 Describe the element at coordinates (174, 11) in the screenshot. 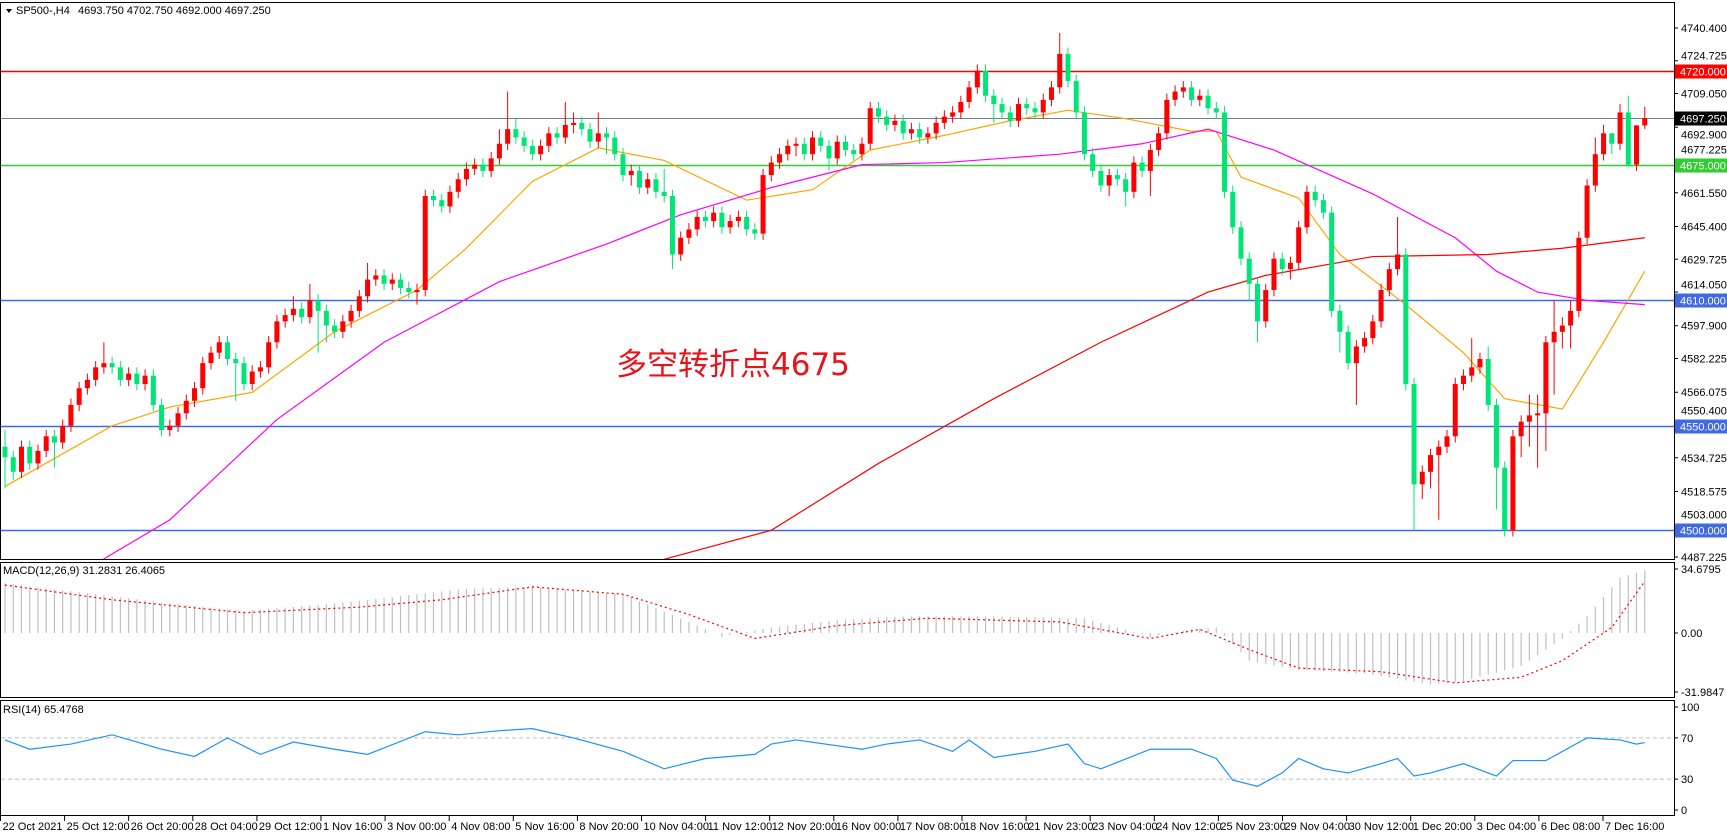

I see `ohlc-readout: 4693.750 4702.750 4692.000 4697.250` at that location.